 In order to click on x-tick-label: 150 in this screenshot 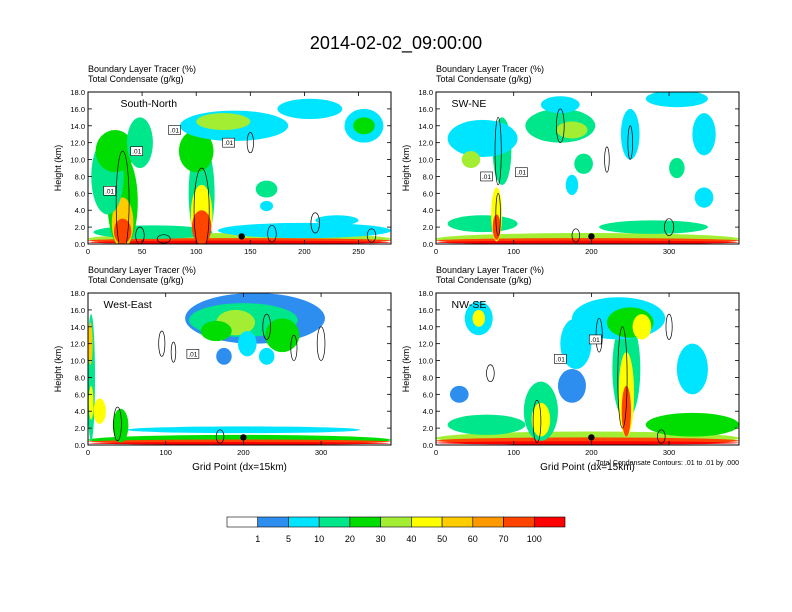, I will do `click(250, 251)`.